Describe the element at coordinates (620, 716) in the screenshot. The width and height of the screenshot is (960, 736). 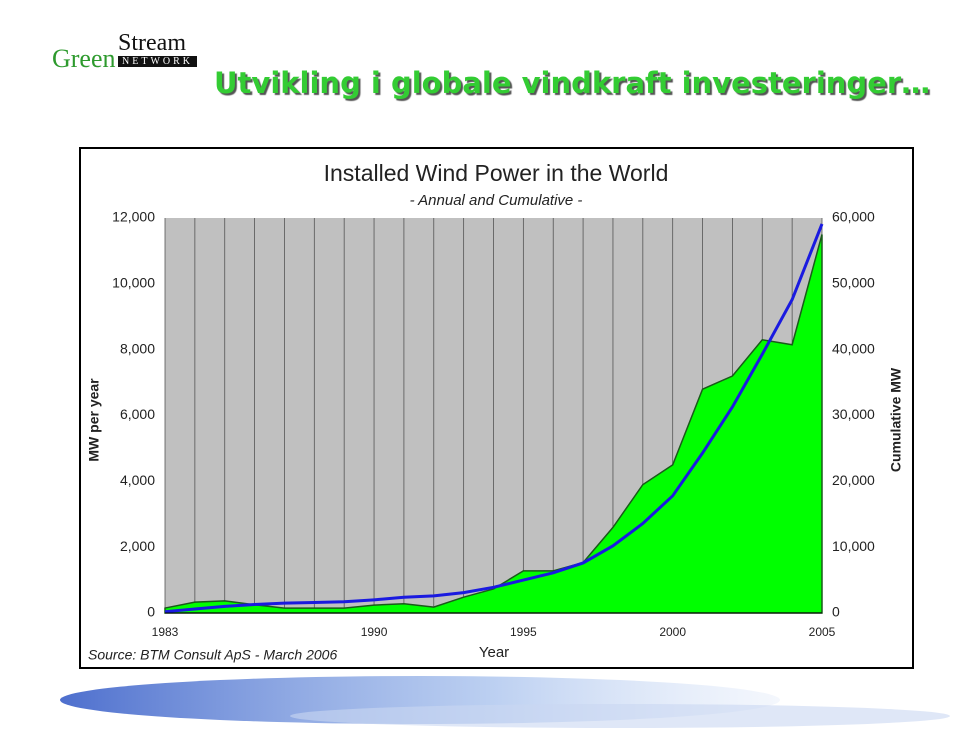
I see `decor-swoosh` at that location.